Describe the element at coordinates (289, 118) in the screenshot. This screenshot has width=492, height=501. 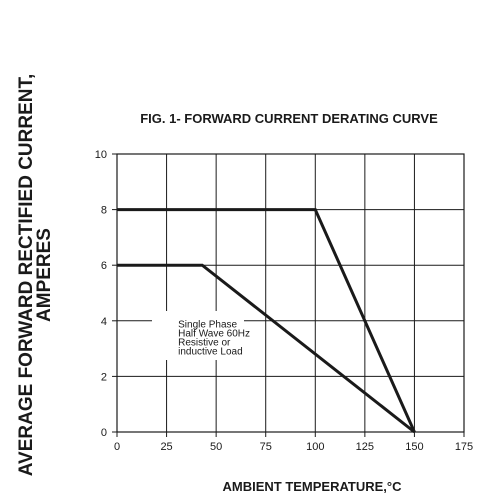
I see `chart-title: FIG. 1- FORWARD CURRENT DERATING CURVE` at that location.